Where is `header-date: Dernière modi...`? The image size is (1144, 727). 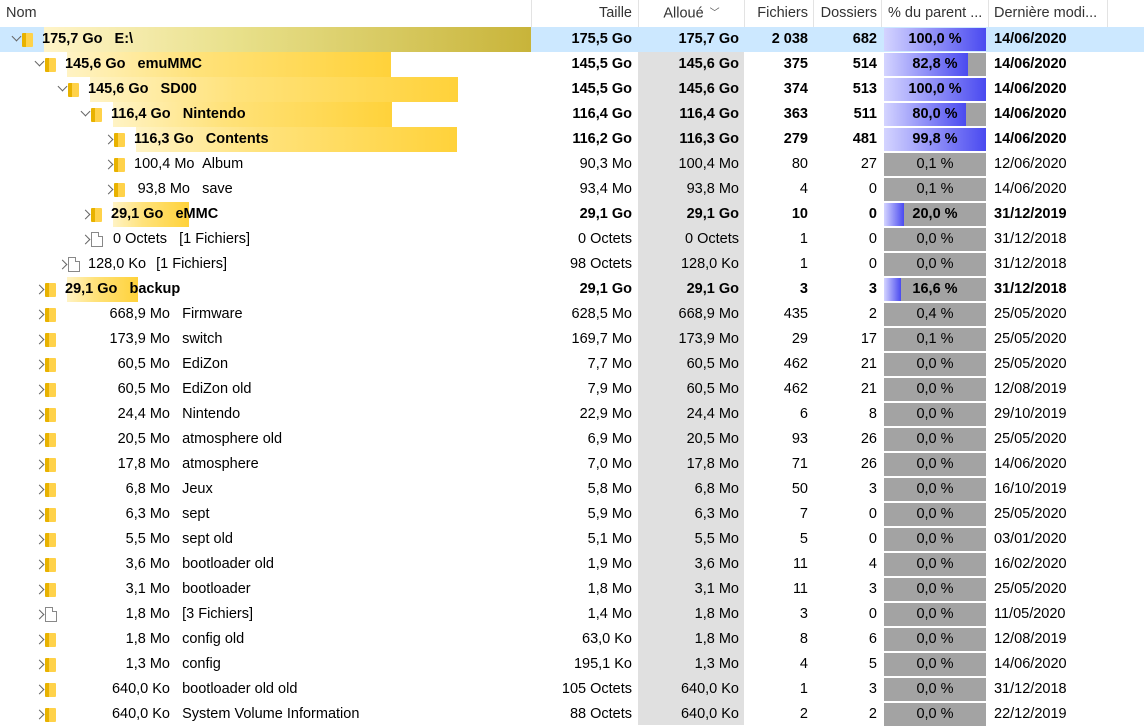 header-date: Dernière modi... is located at coordinates (1050, 13).